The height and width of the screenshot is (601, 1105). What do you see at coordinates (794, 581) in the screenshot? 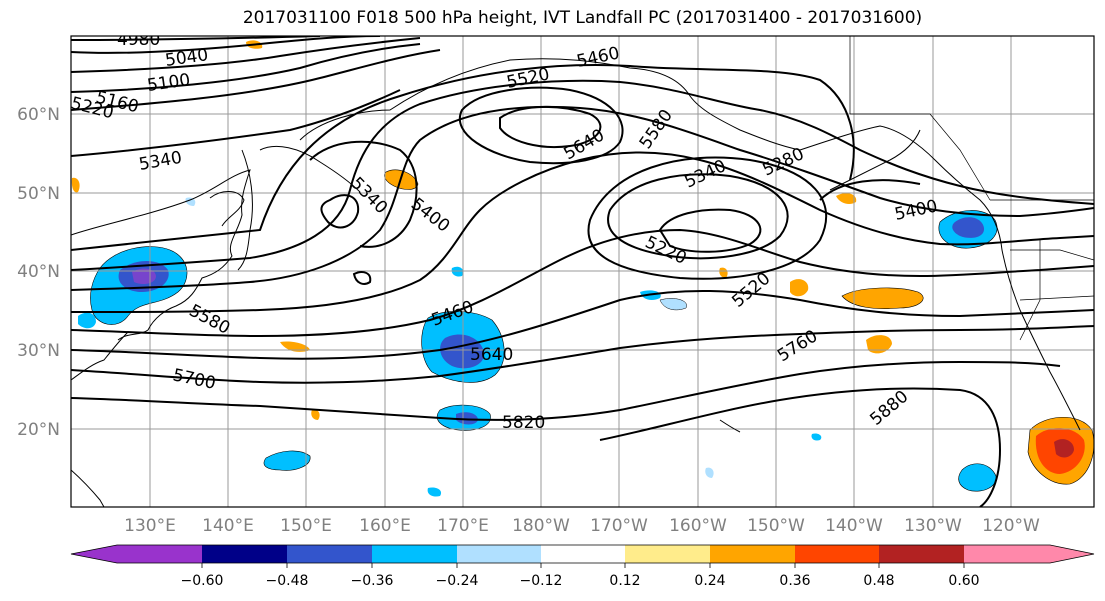
I see `colorbar-tick: 0.36` at bounding box center [794, 581].